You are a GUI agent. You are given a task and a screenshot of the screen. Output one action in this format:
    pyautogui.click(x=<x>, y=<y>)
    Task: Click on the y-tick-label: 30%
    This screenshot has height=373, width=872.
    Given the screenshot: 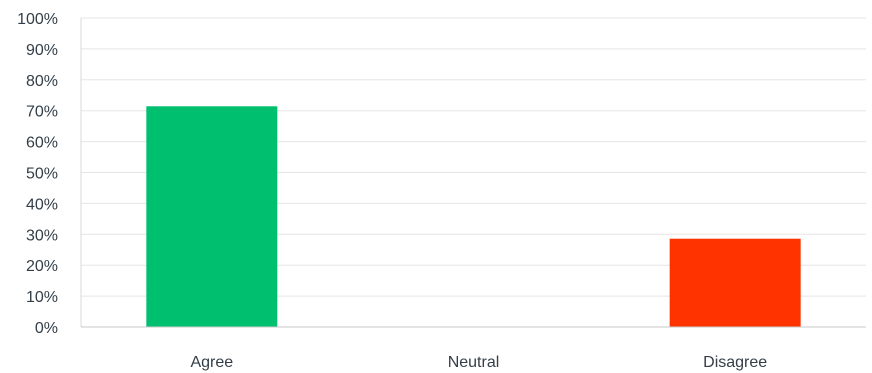 What is the action you would take?
    pyautogui.click(x=42, y=235)
    